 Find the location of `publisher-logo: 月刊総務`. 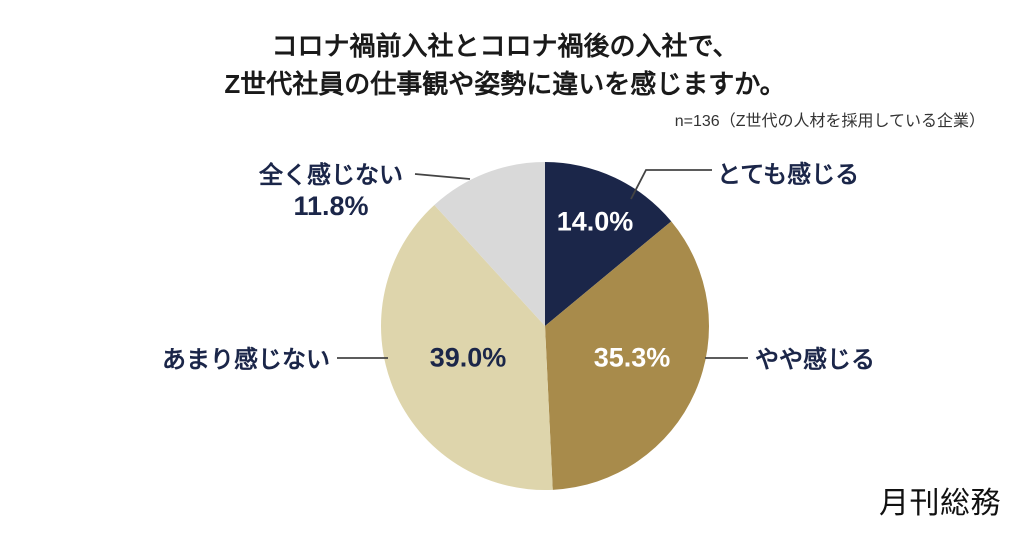

publisher-logo: 月刊総務 is located at coordinates (940, 503).